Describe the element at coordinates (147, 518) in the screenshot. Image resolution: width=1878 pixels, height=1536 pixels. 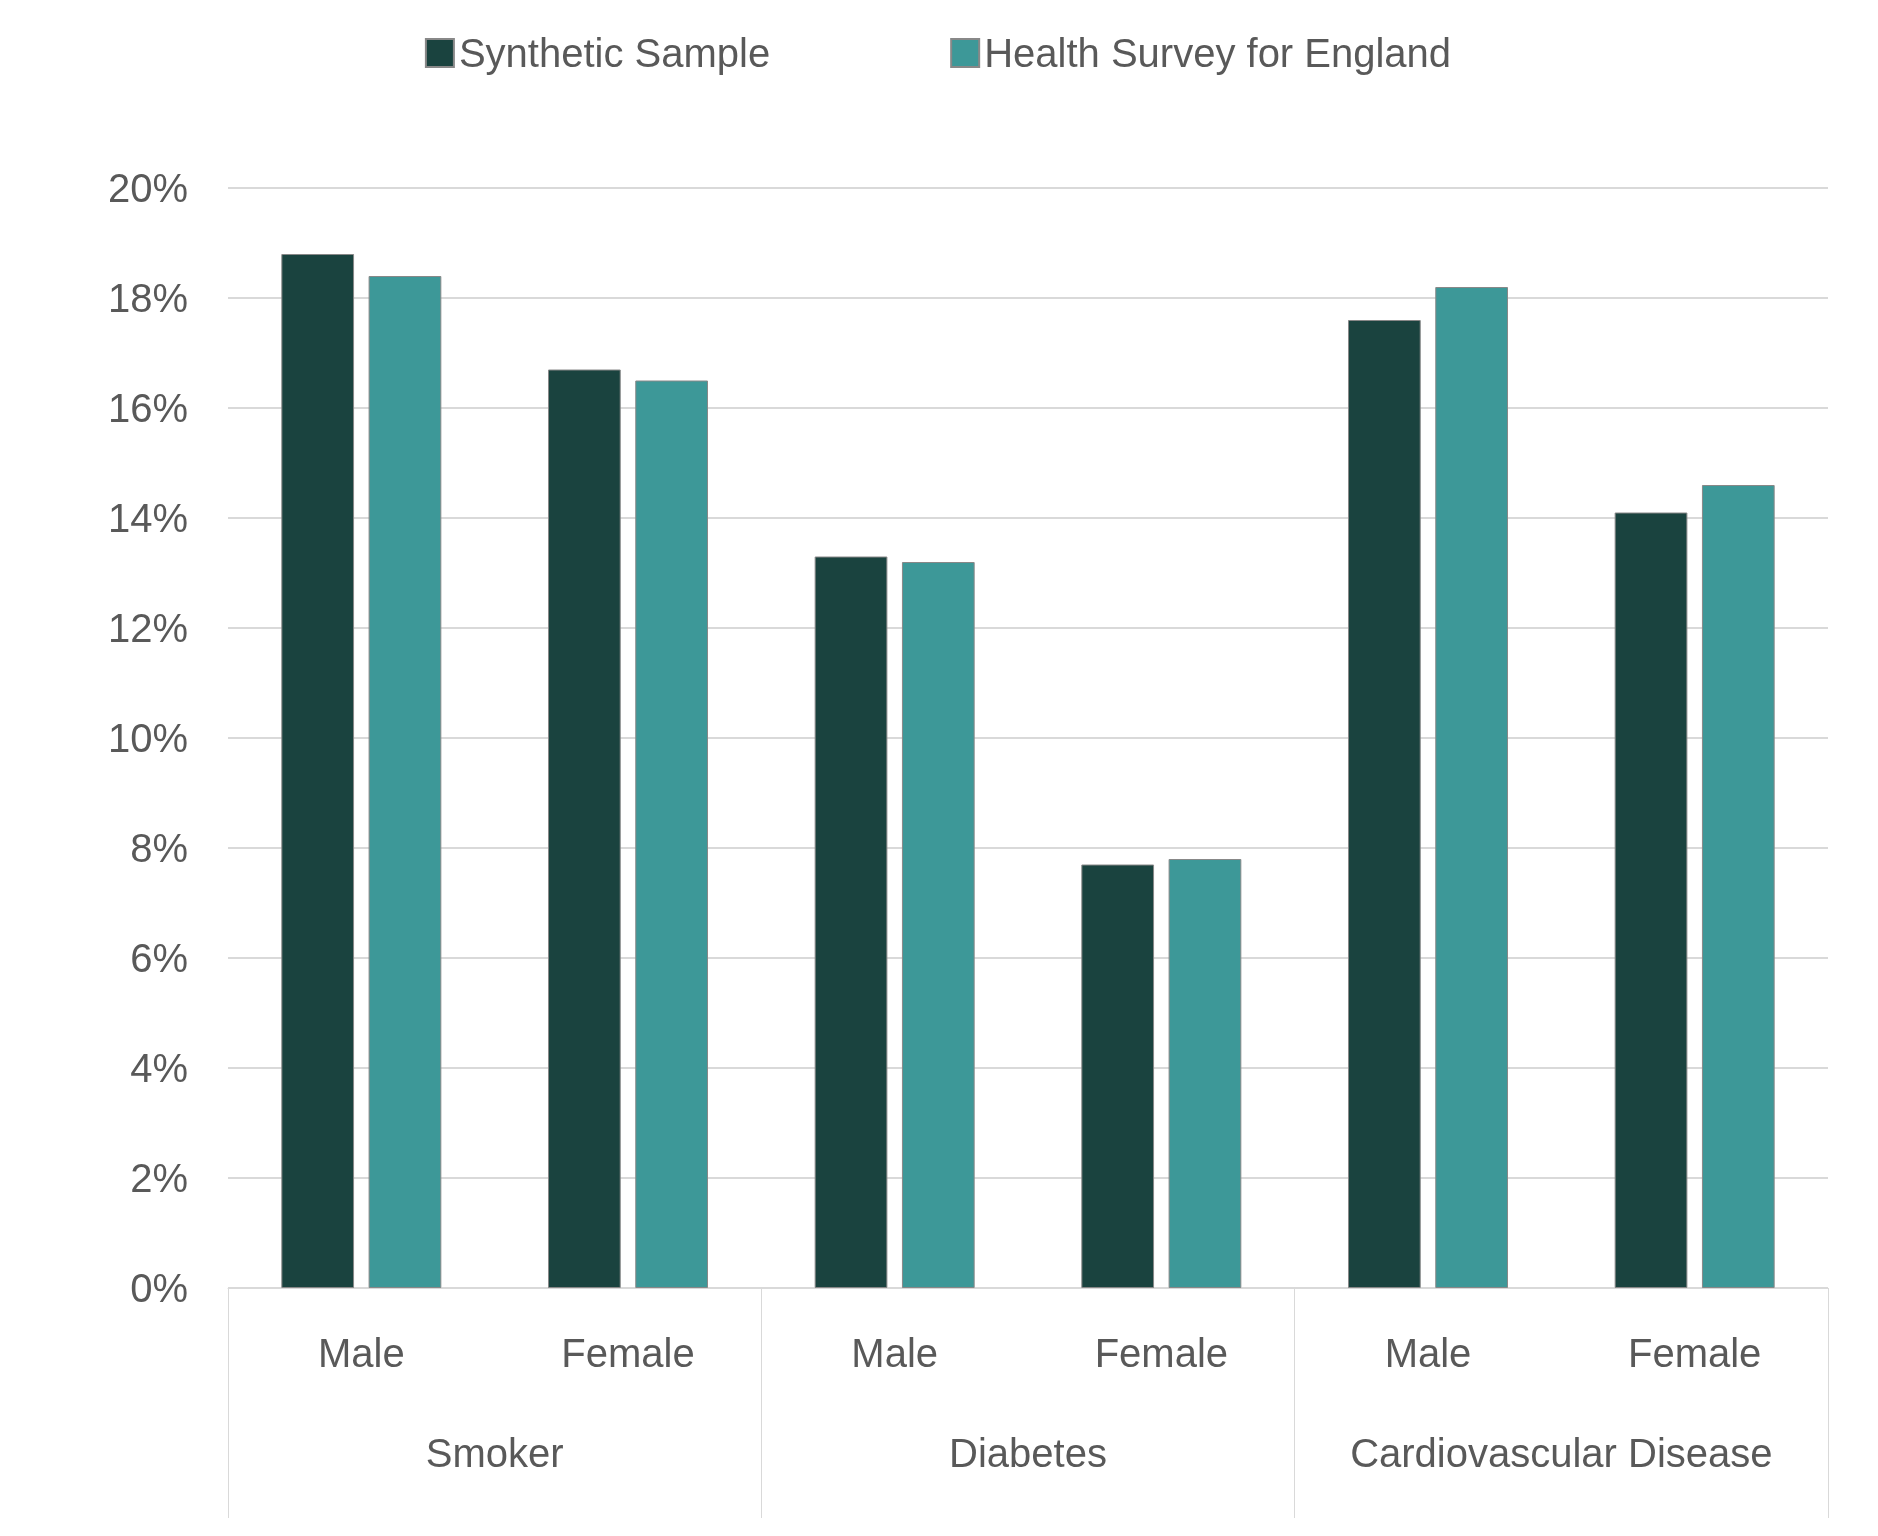
I see `y-tick-label: 14%` at that location.